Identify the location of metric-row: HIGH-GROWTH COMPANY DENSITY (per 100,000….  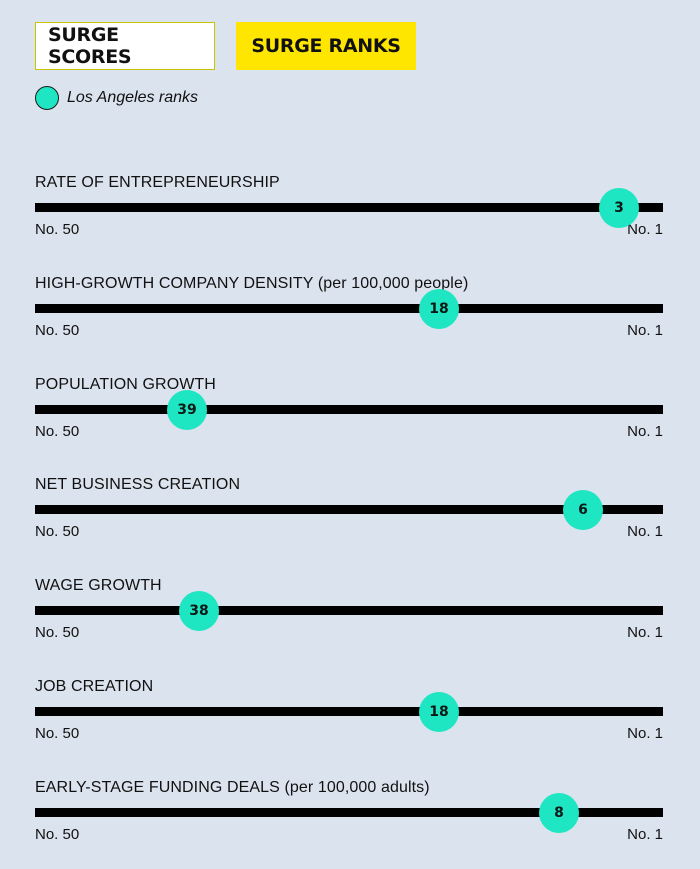
(349, 320).